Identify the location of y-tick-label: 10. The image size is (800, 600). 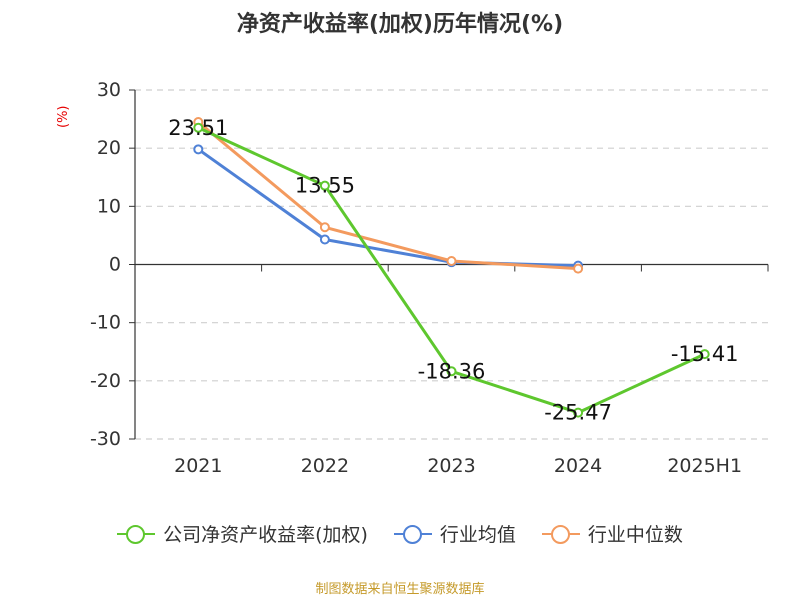
(109, 206).